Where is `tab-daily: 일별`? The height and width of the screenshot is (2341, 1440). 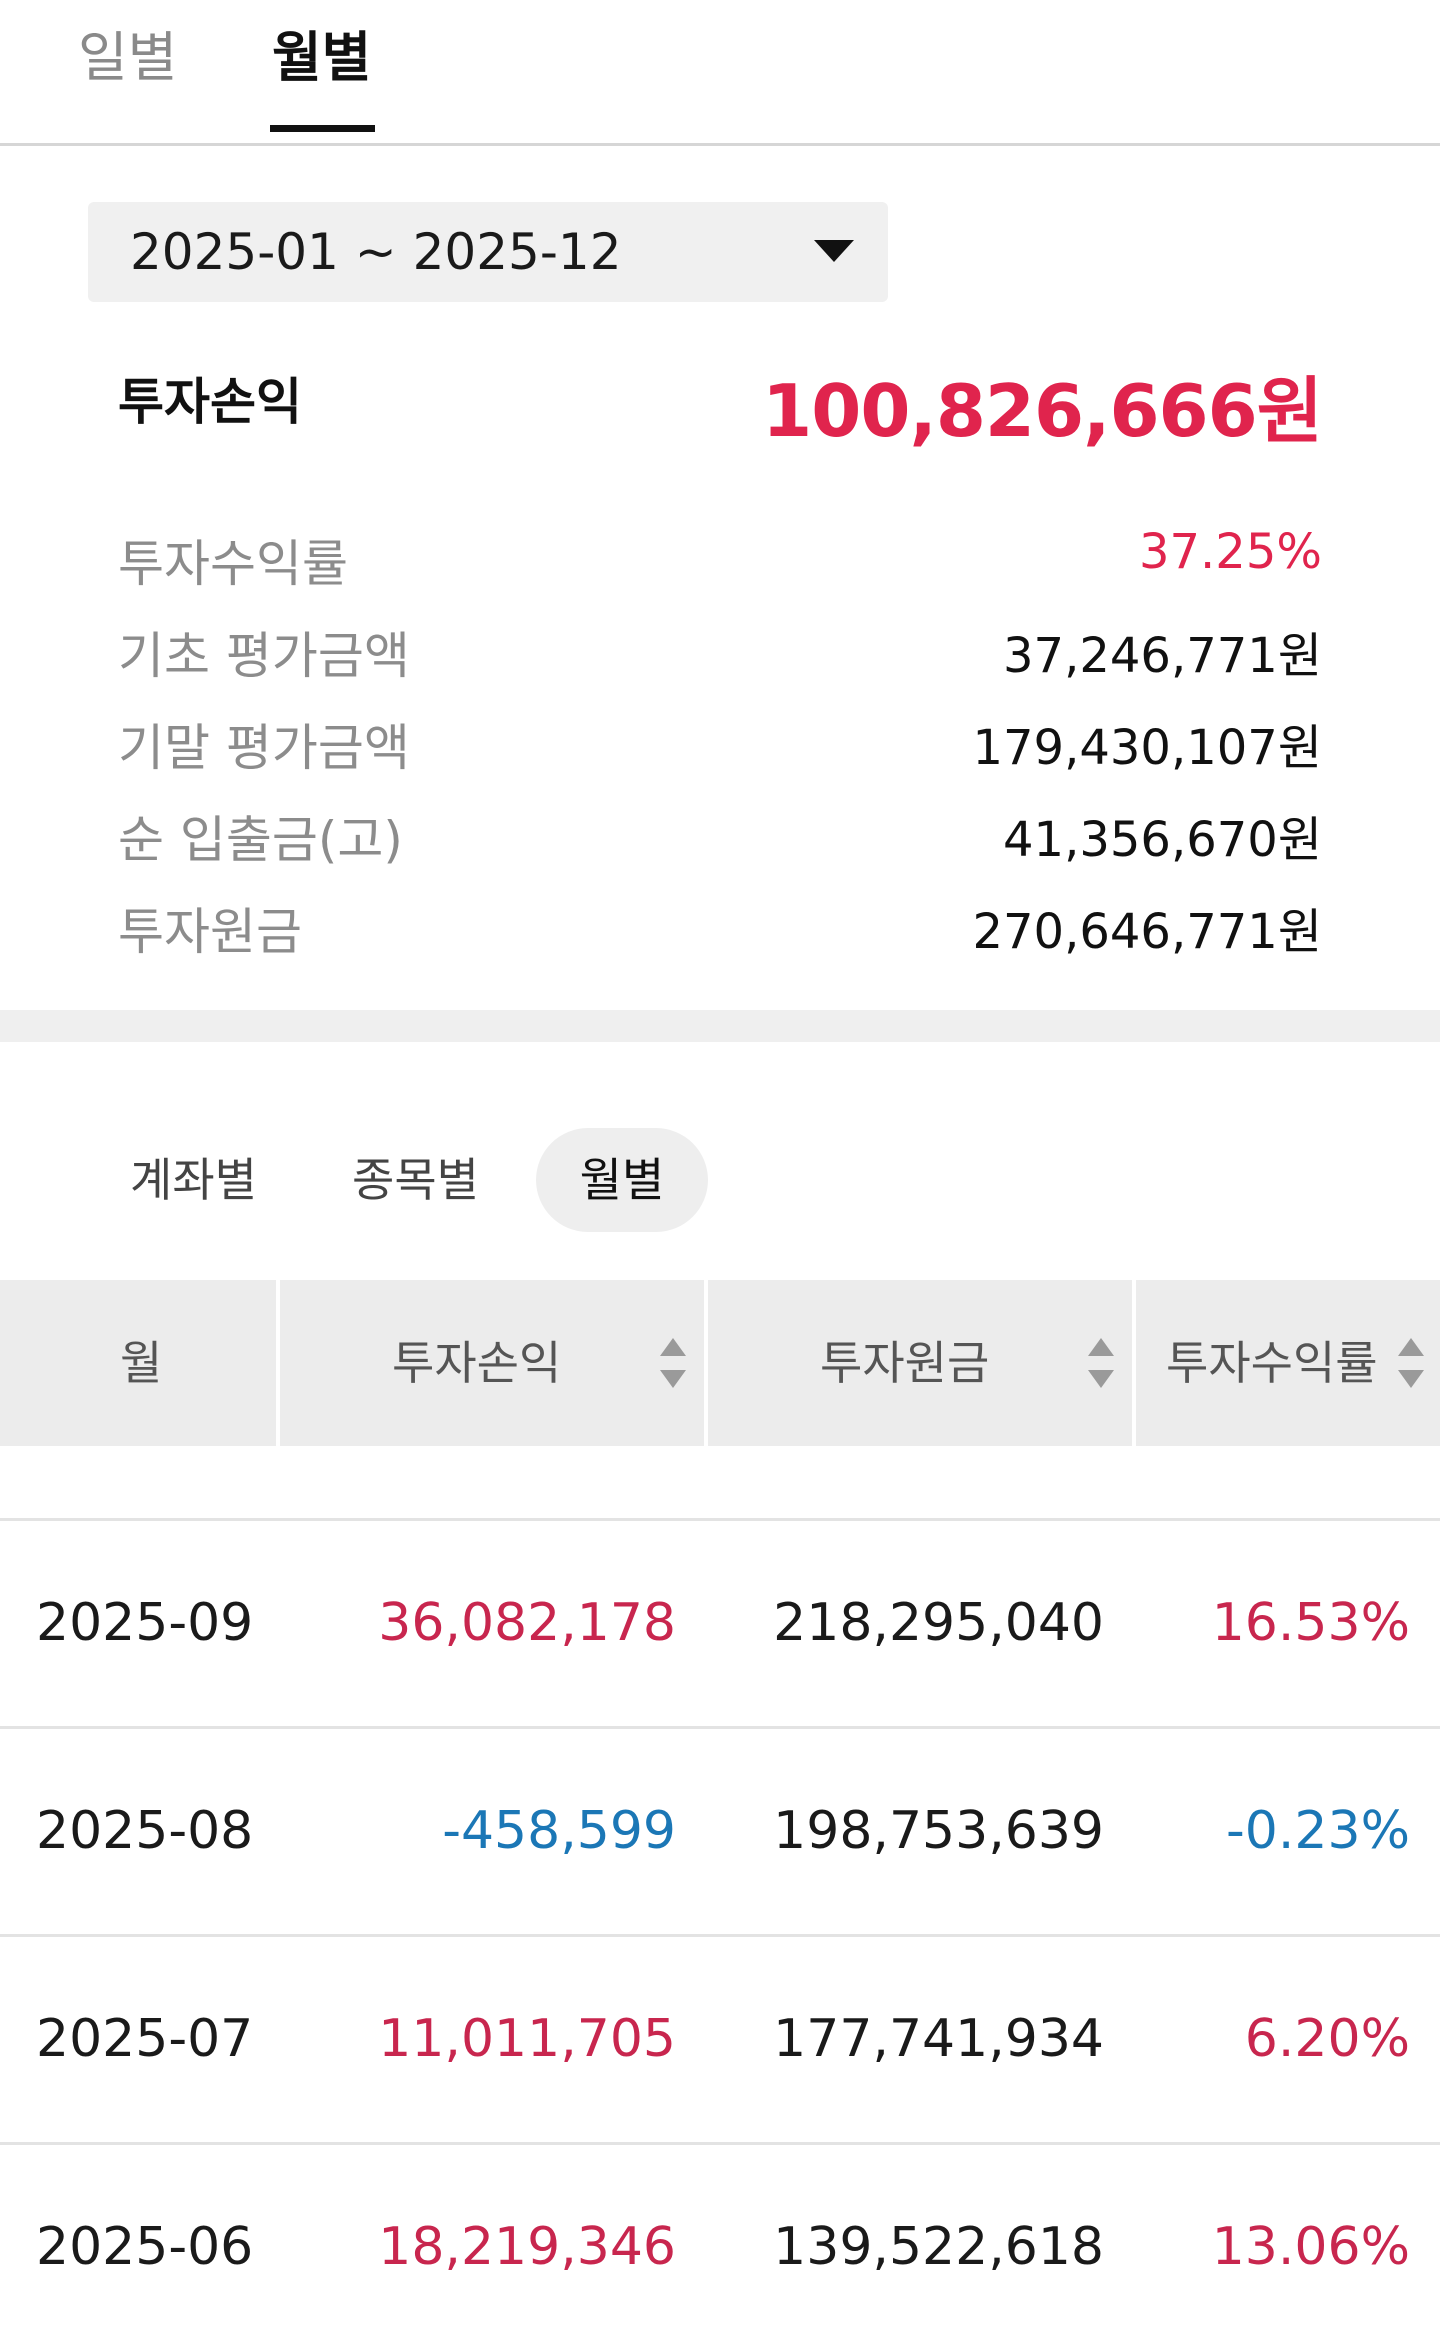 tab-daily: 일별 is located at coordinates (128, 57).